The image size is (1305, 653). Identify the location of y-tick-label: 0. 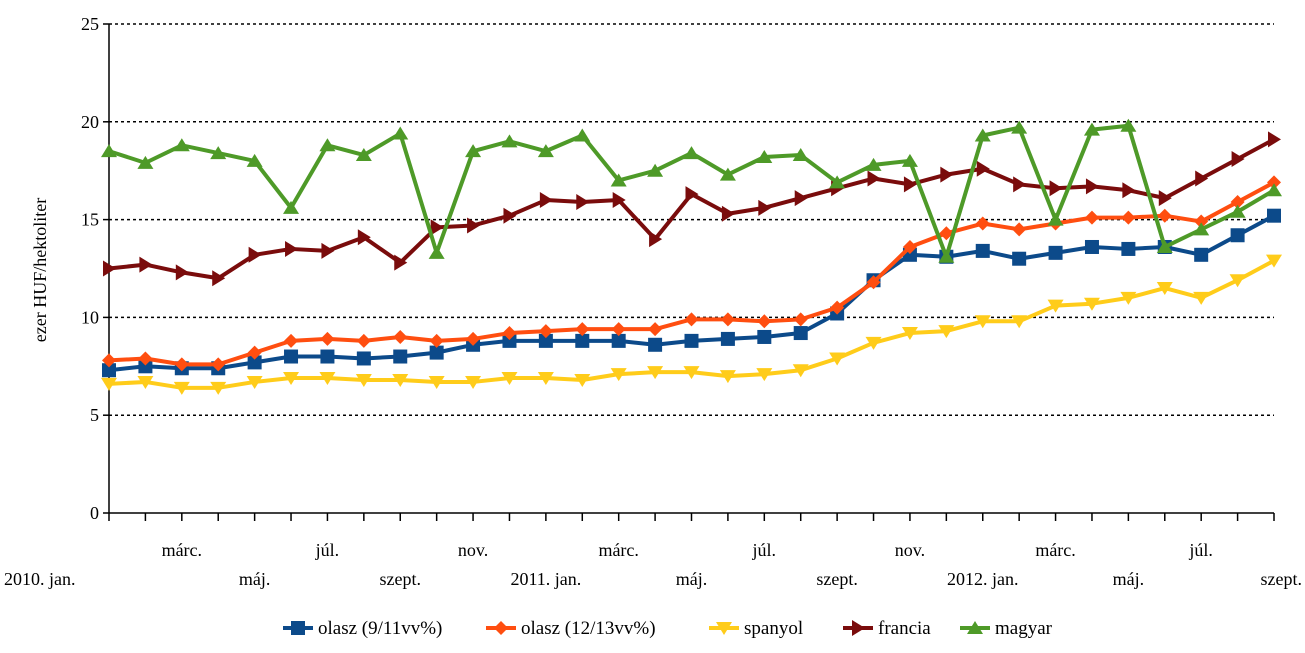
(94, 513).